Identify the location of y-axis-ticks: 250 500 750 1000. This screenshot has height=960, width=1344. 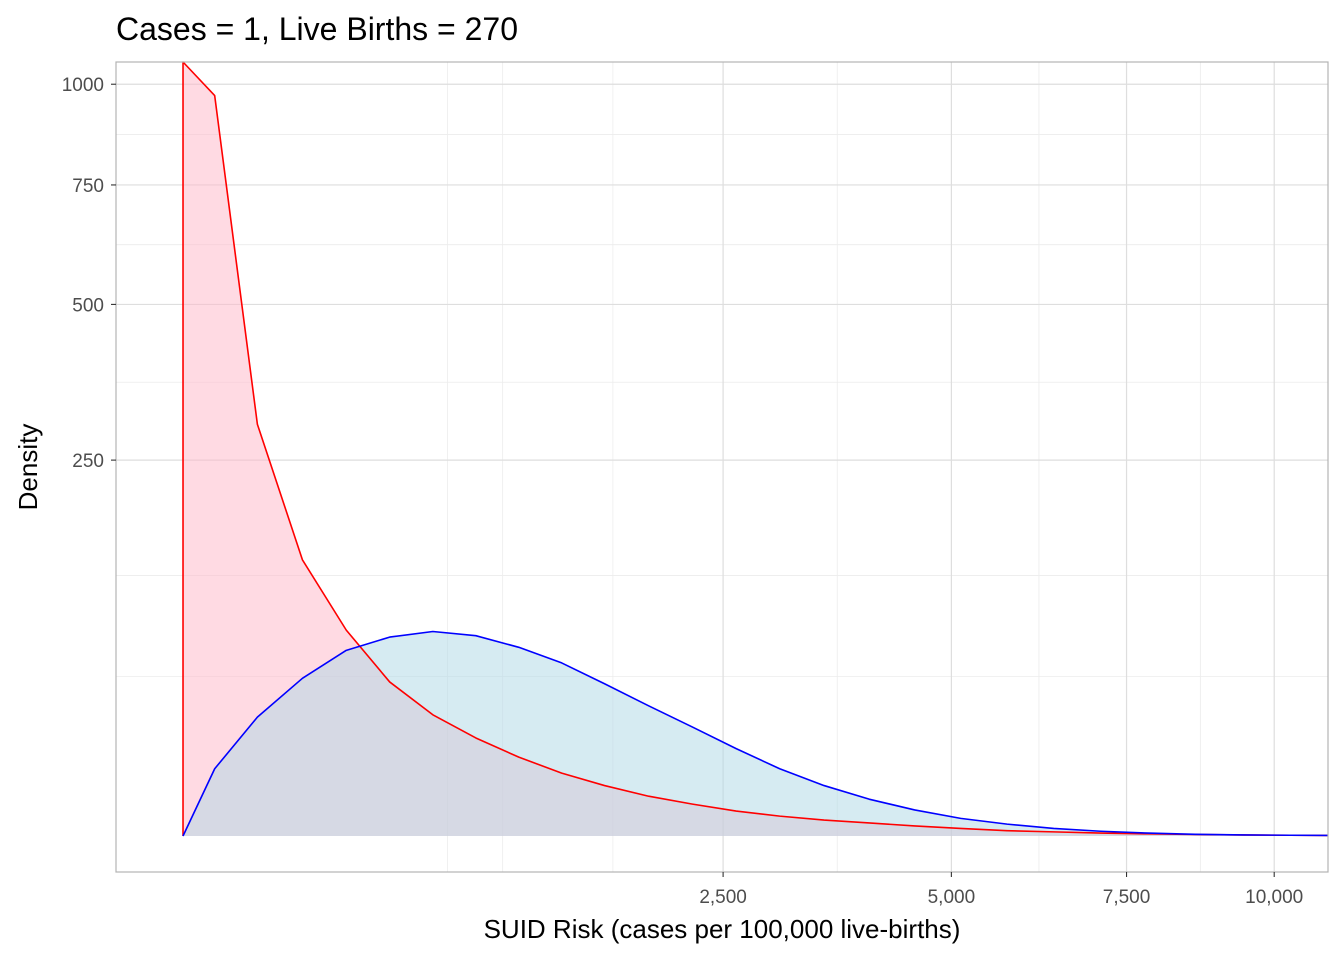
(89, 273).